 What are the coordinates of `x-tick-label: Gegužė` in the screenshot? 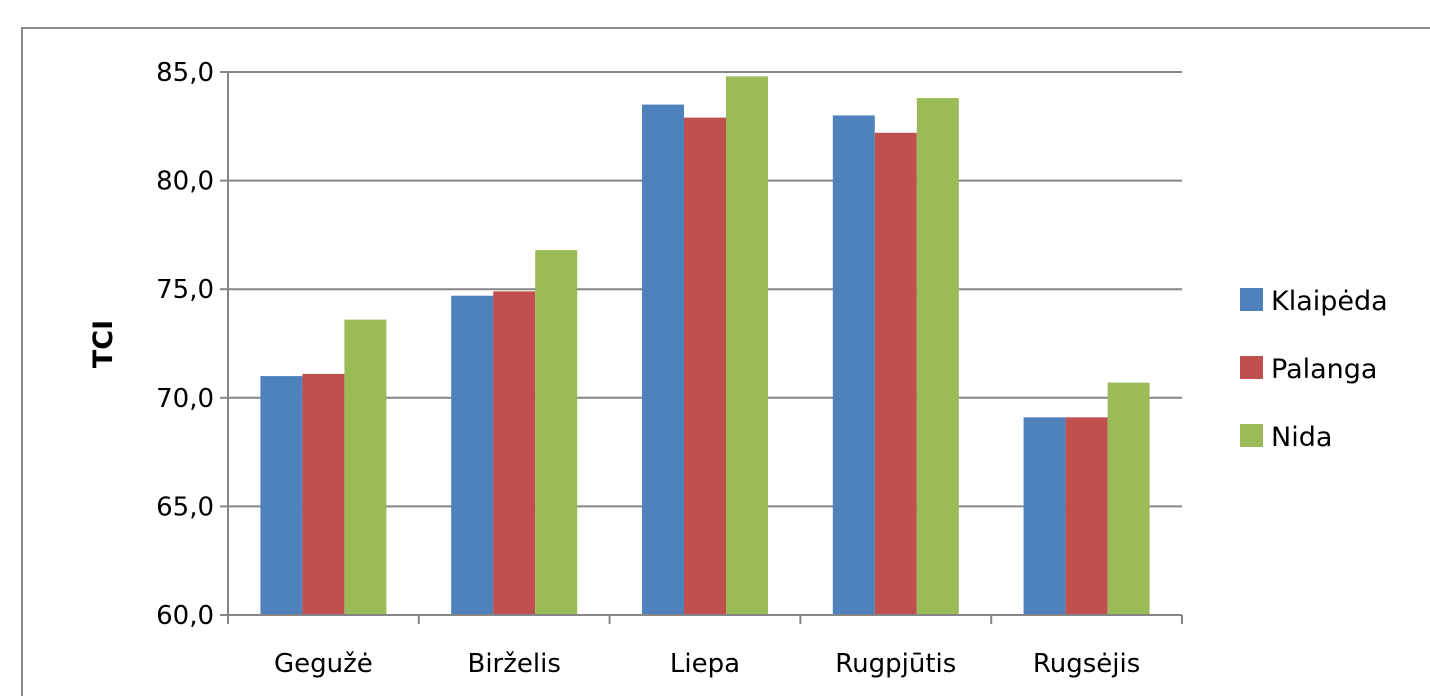 It's located at (323, 664).